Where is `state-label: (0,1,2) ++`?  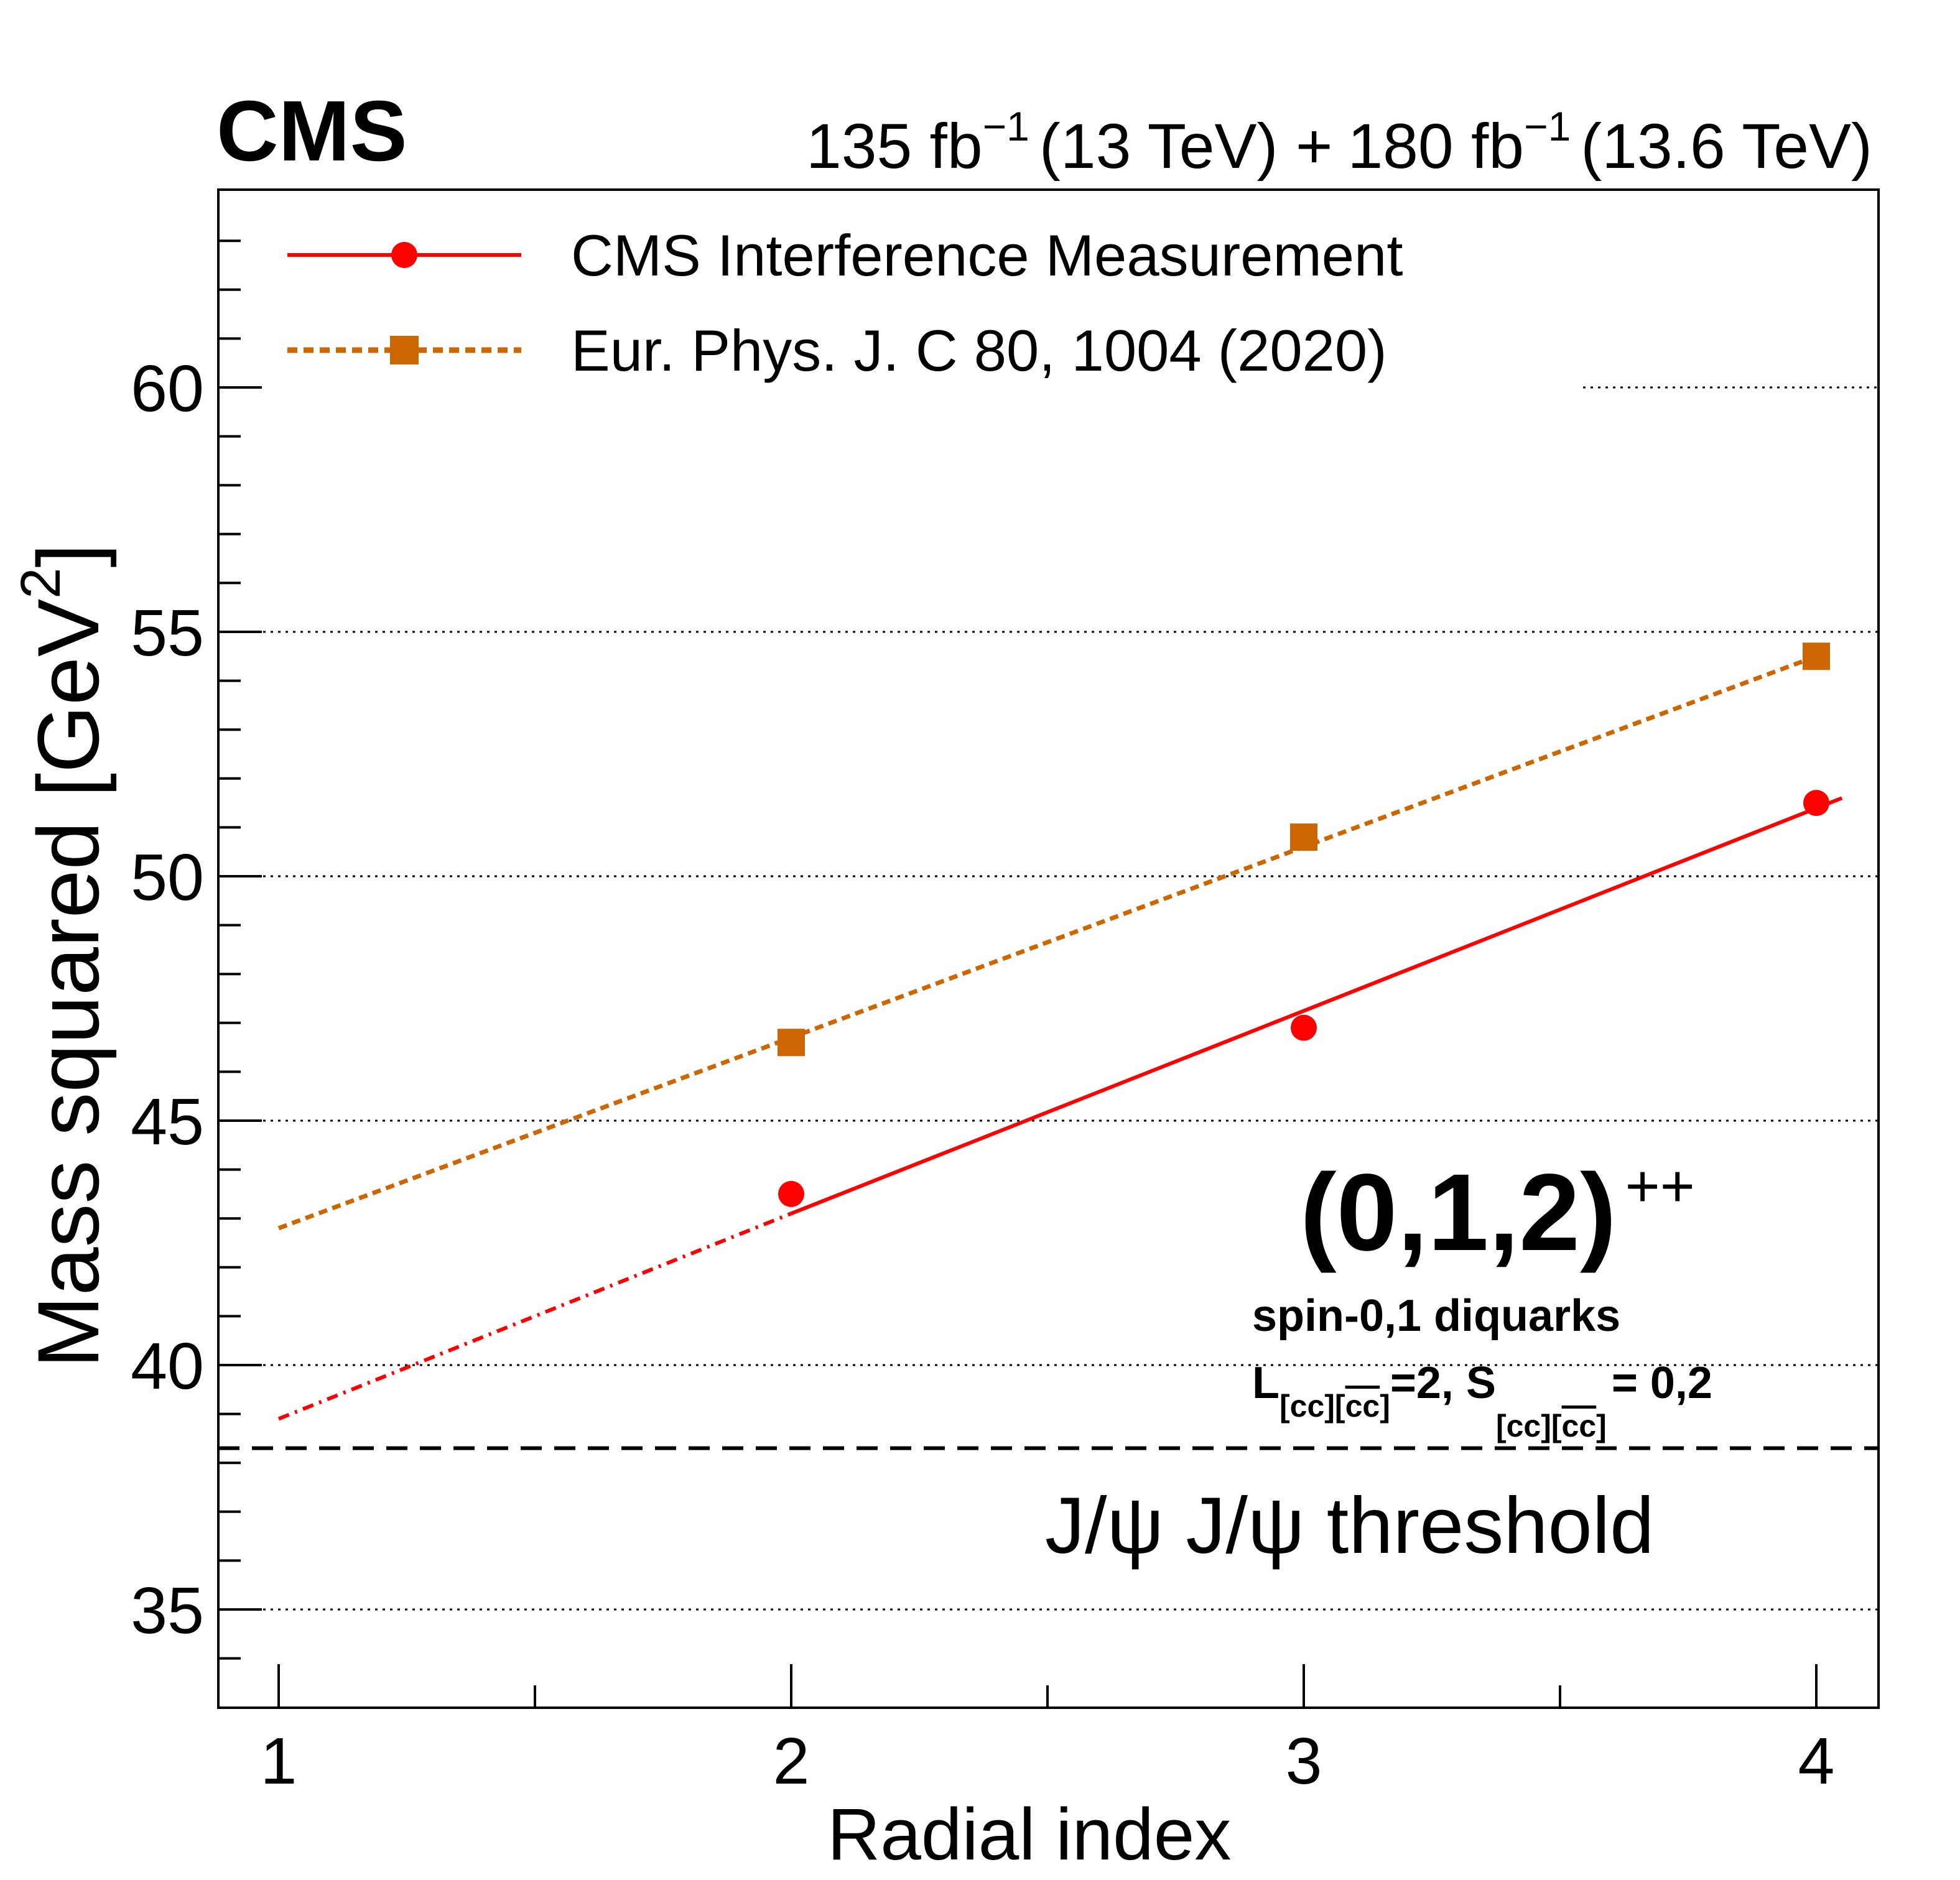 state-label: (0,1,2) ++ is located at coordinates (1497, 1213).